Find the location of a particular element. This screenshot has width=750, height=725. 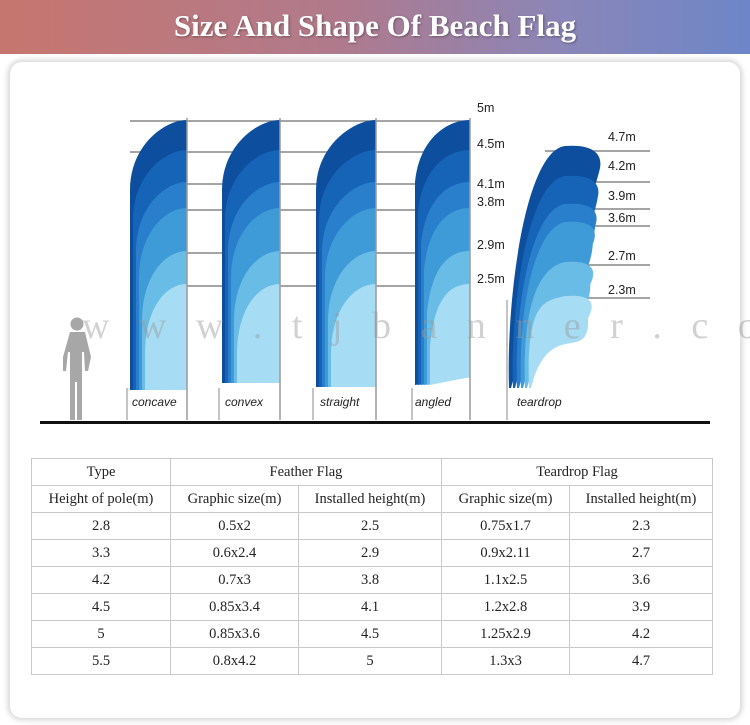

table-cell: 0.9x2.11 is located at coordinates (505, 553).